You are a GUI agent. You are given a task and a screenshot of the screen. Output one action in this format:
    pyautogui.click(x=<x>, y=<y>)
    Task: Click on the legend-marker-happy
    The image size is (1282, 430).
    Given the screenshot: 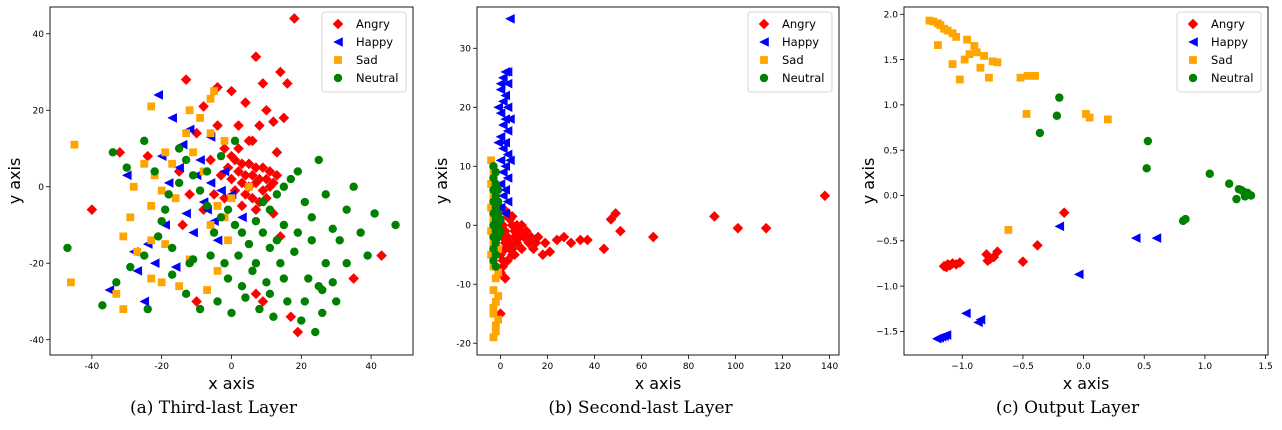 What is the action you would take?
    pyautogui.click(x=764, y=42)
    